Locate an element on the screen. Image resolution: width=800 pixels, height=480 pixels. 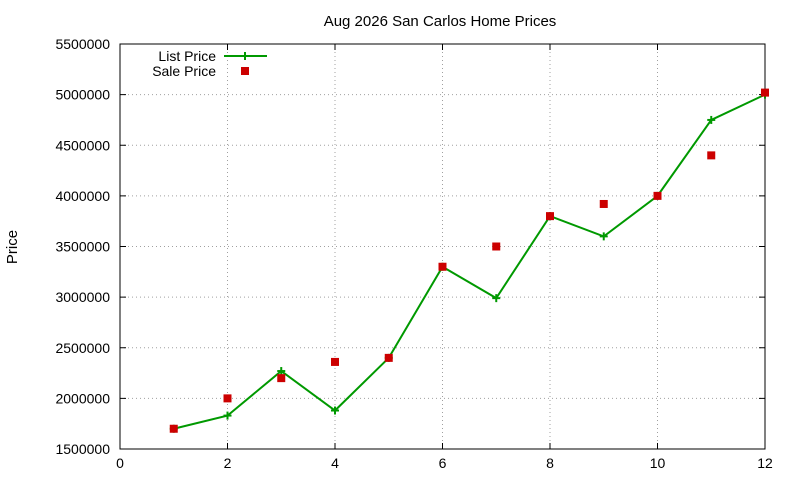
y-tick-label: 3500000 is located at coordinates (82, 247).